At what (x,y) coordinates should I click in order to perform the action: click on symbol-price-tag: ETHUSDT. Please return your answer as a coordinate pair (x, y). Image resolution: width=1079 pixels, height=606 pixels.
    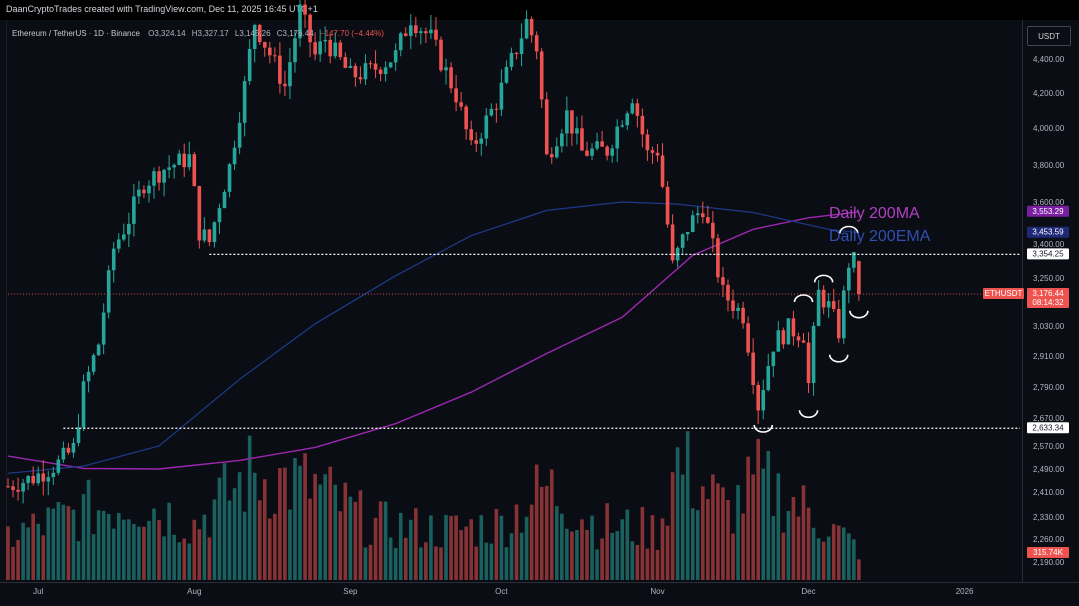
    Looking at the image, I should click on (1004, 293).